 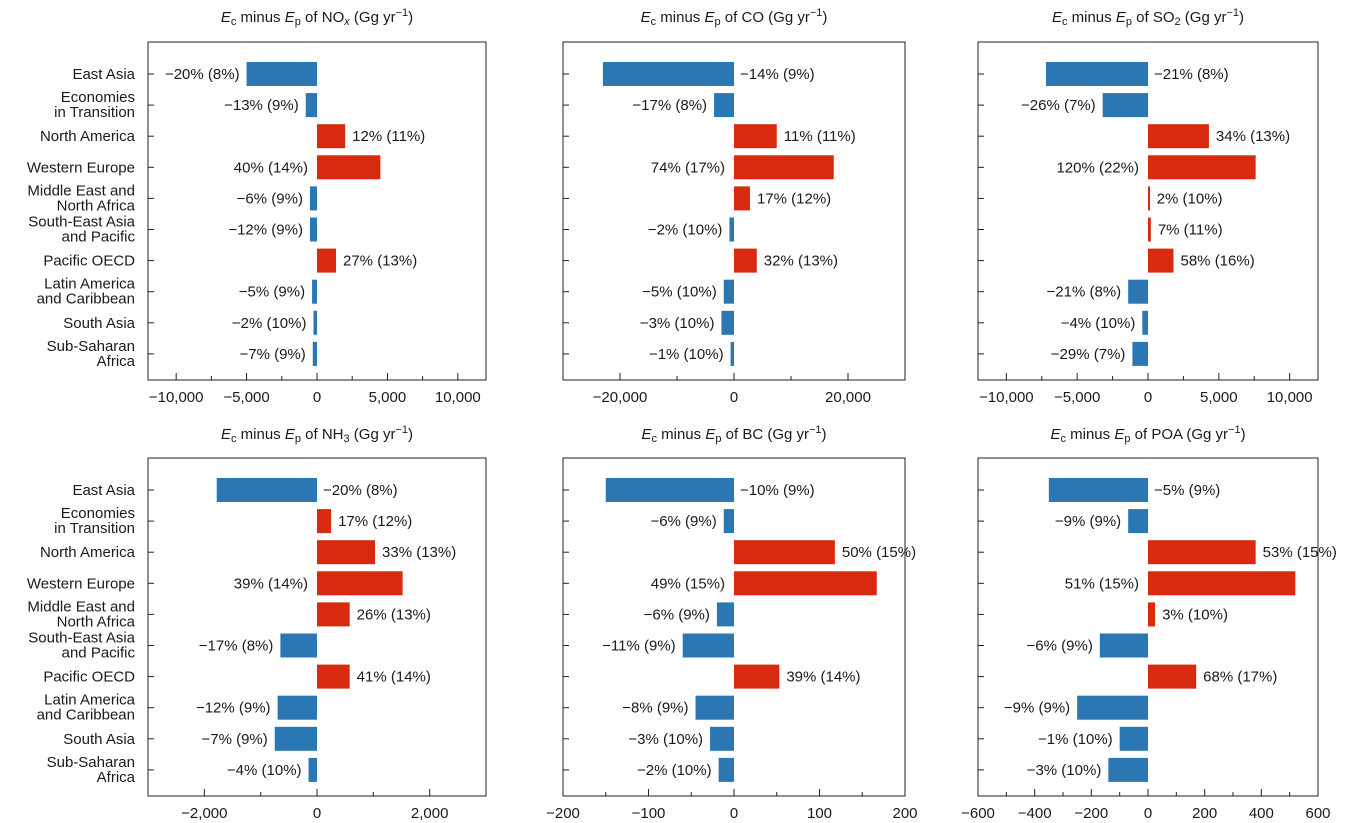 I want to click on value-label: 40% (14%), so click(x=271, y=167).